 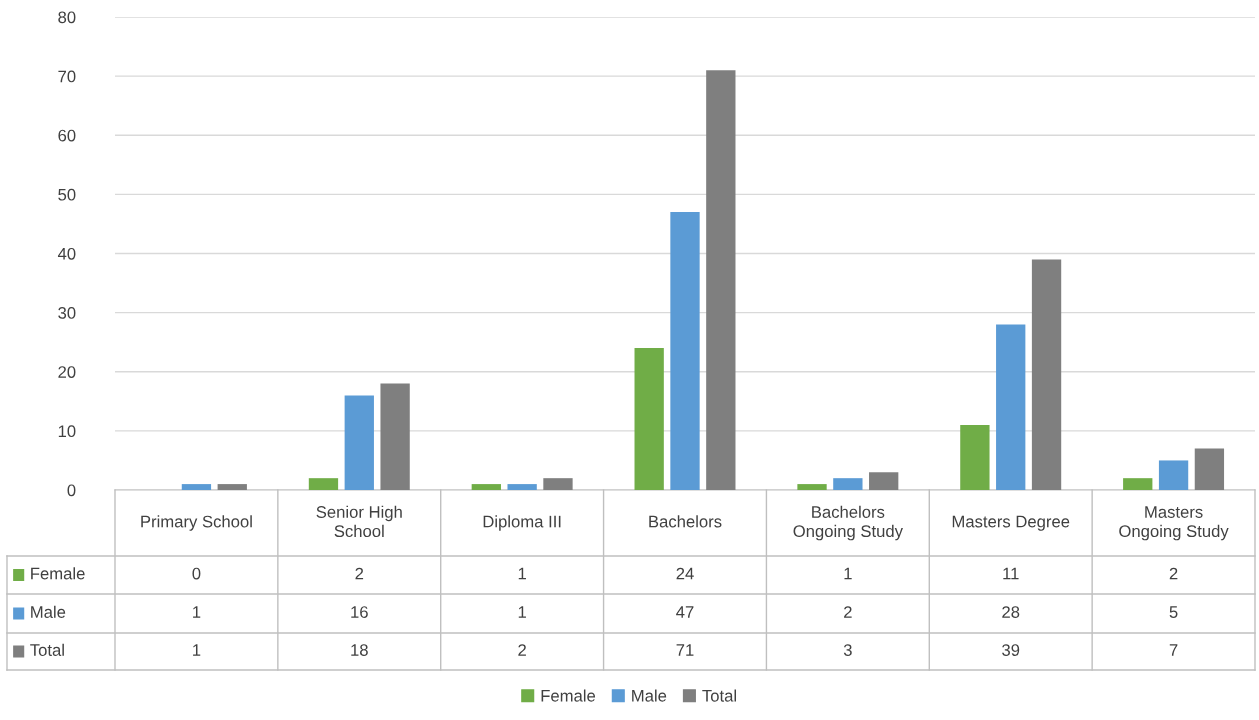 I want to click on data-label: 24, so click(x=685, y=573).